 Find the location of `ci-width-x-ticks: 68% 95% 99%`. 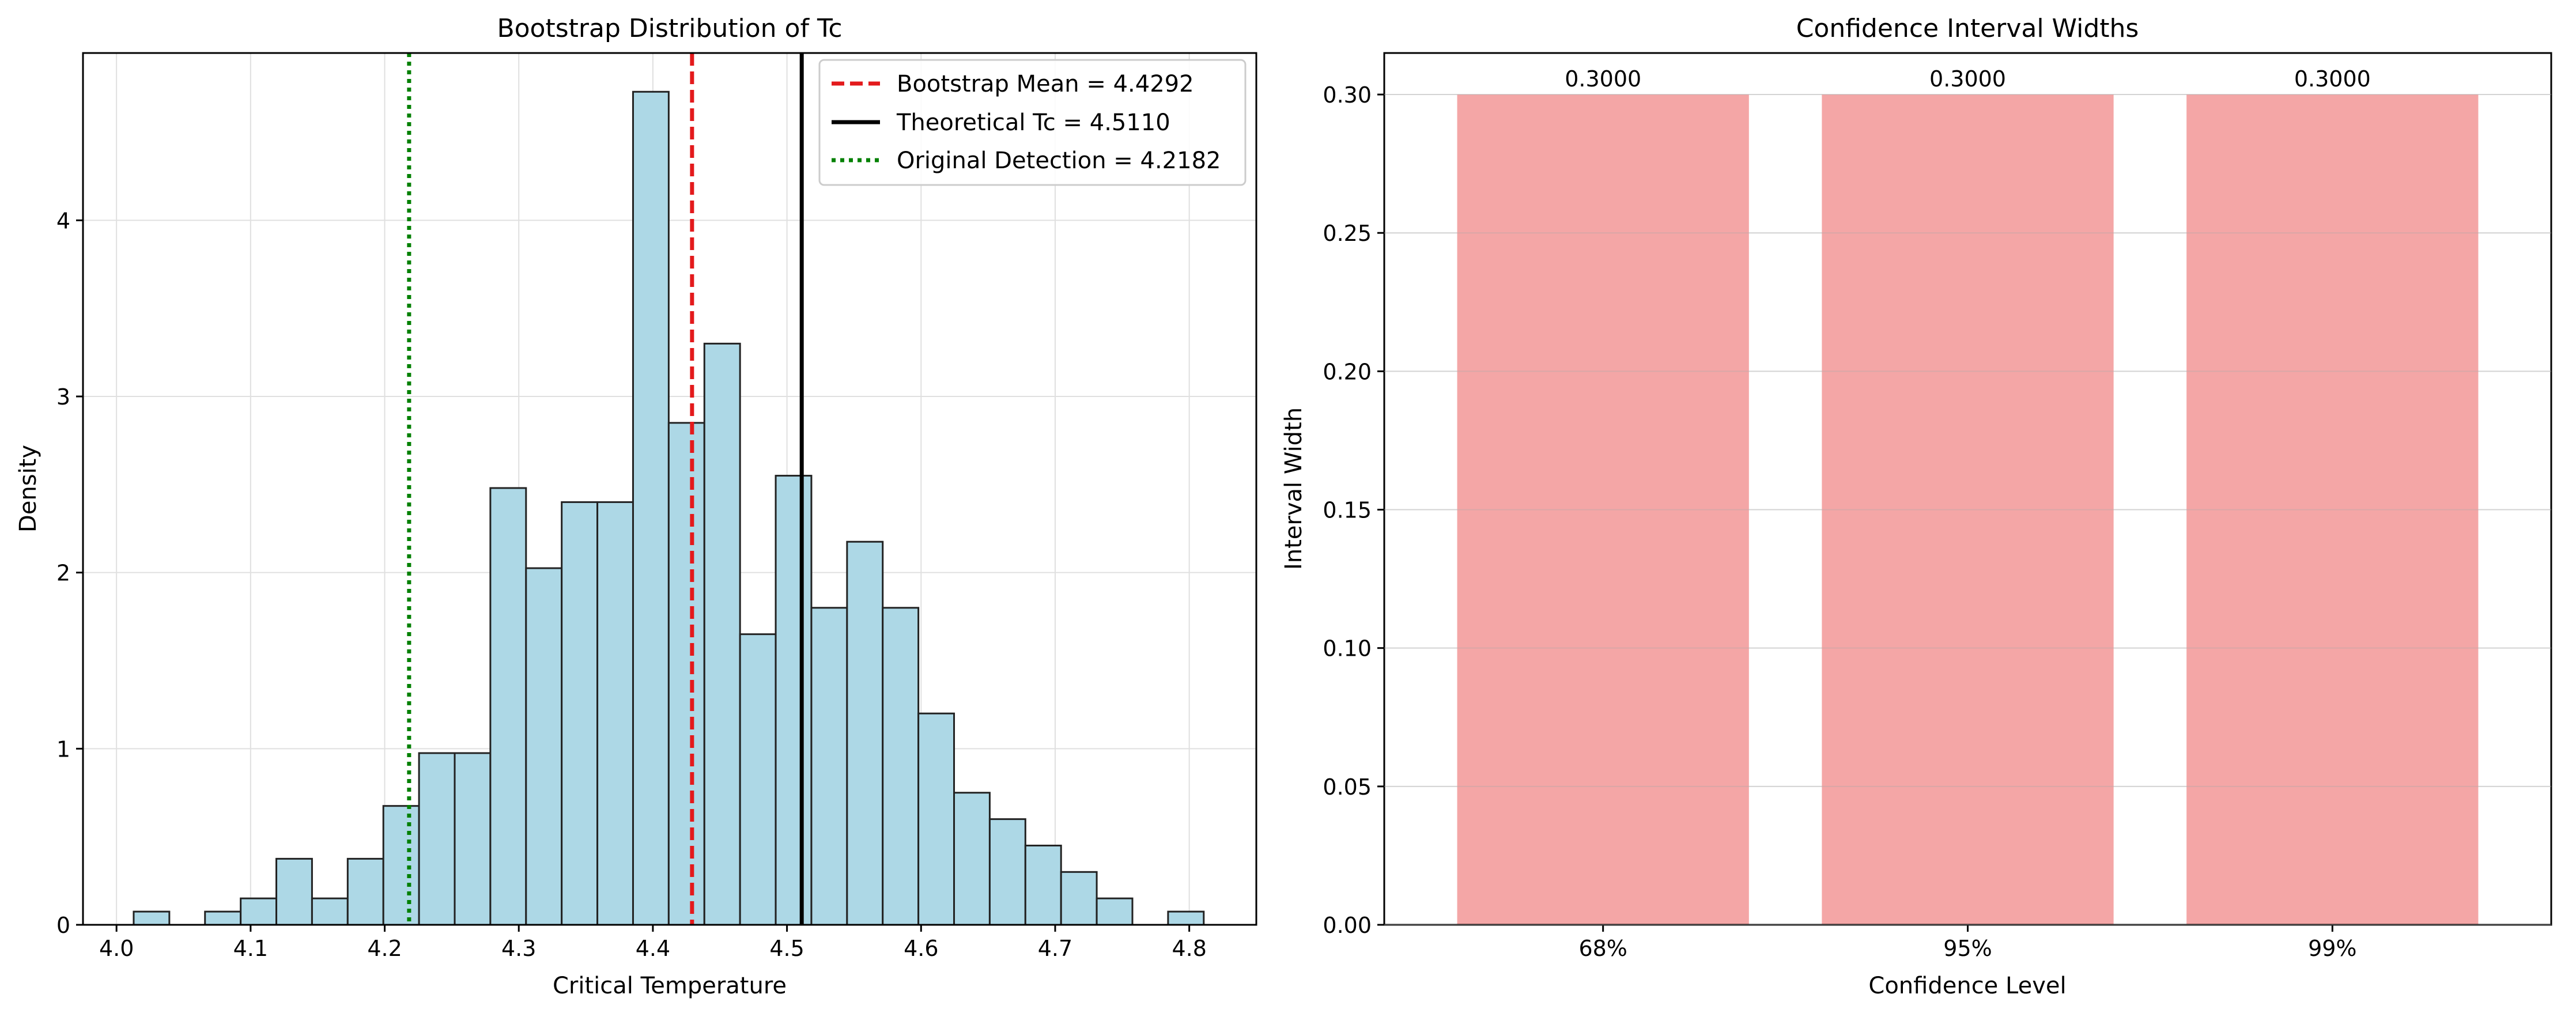

ci-width-x-ticks: 68% 95% 99% is located at coordinates (1967, 943).